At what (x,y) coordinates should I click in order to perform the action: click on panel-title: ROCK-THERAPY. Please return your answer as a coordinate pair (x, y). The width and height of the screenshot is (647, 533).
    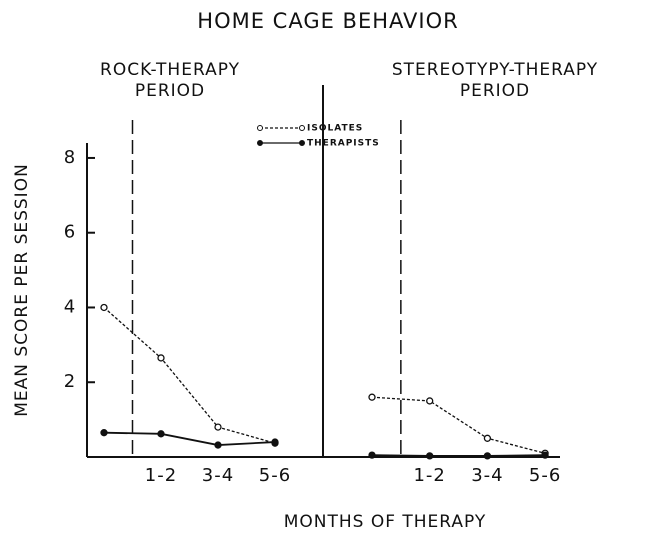
    Looking at the image, I should click on (170, 70).